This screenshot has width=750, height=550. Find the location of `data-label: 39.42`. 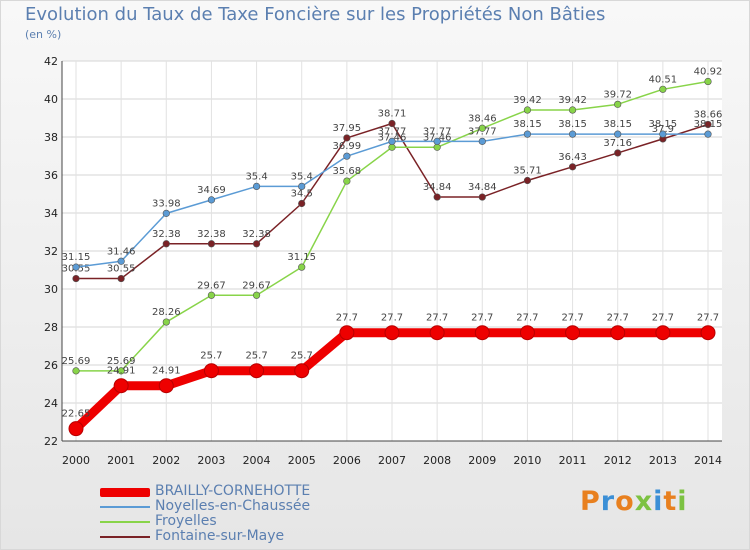

data-label: 39.42 is located at coordinates (572, 100).